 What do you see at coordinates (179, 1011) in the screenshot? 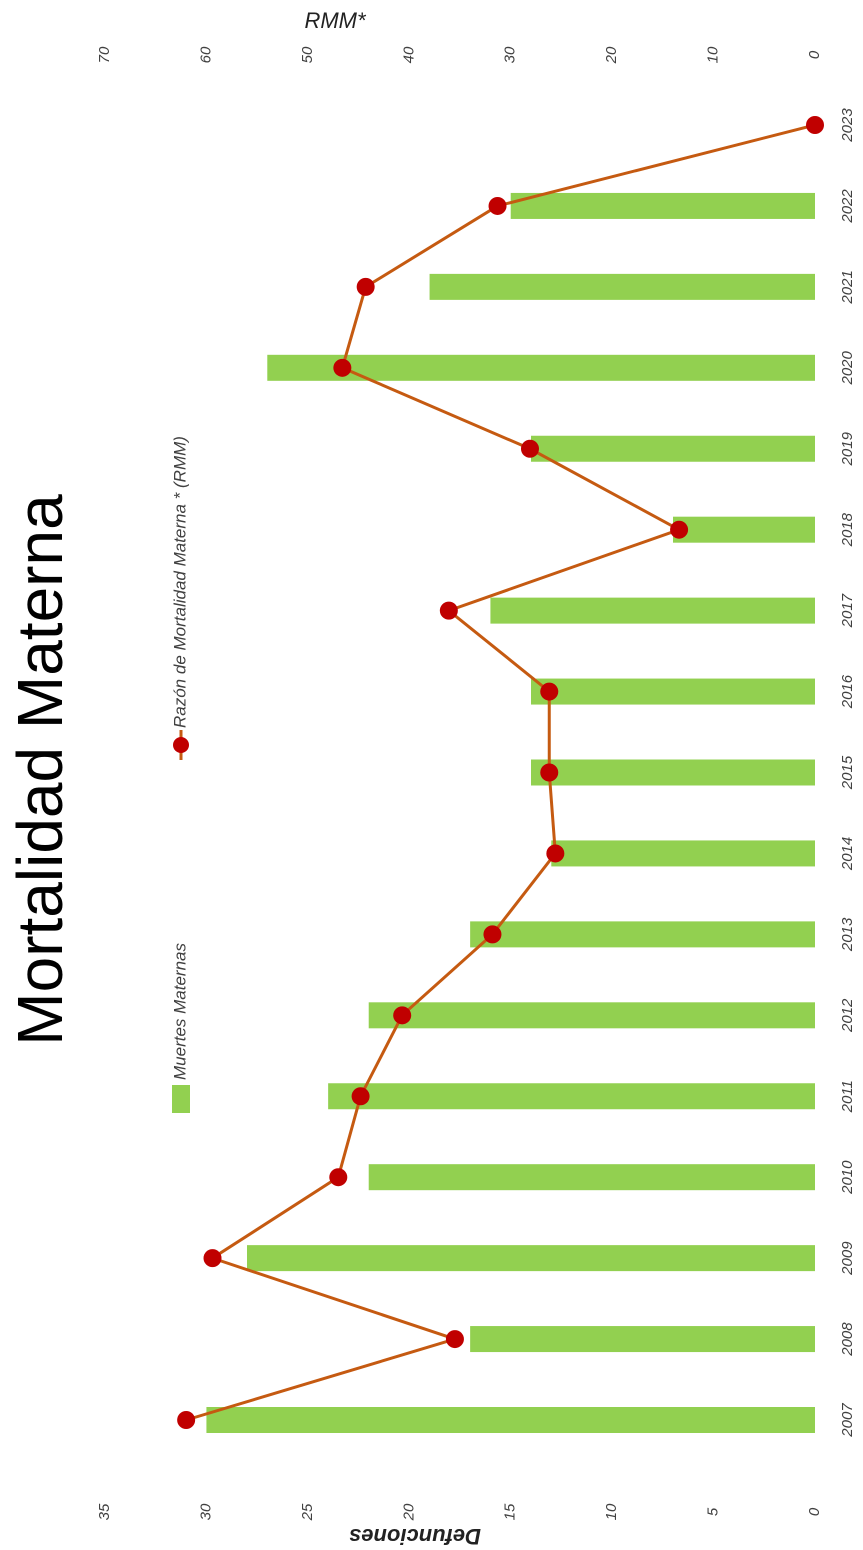
I see `legend-label: Muertes Maternas` at bounding box center [179, 1011].